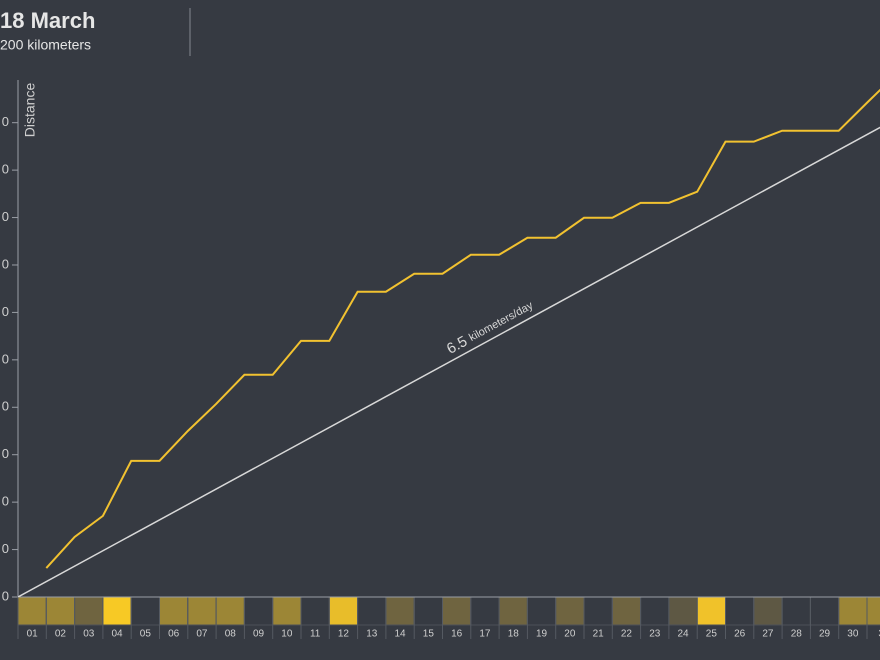 The image size is (880, 660). What do you see at coordinates (501, 321) in the screenshot?
I see `reference-unit: kilometers/day` at bounding box center [501, 321].